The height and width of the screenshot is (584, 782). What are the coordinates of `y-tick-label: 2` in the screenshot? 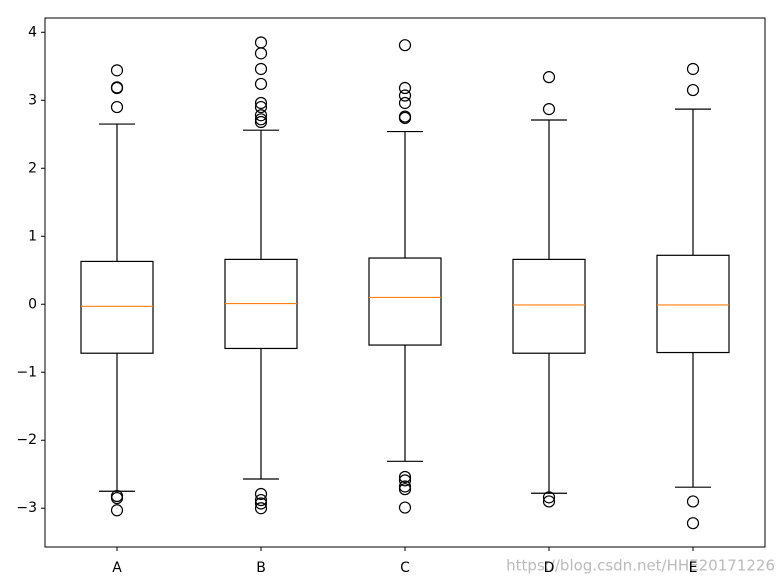 It's located at (32, 168).